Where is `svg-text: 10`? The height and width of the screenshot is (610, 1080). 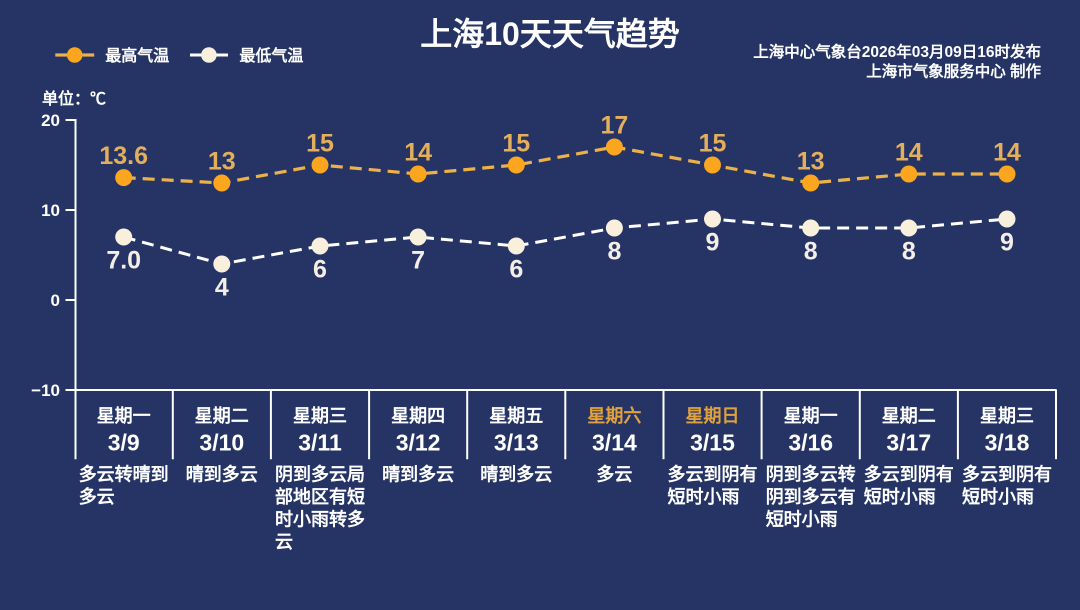
svg-text: 10 is located at coordinates (50, 210).